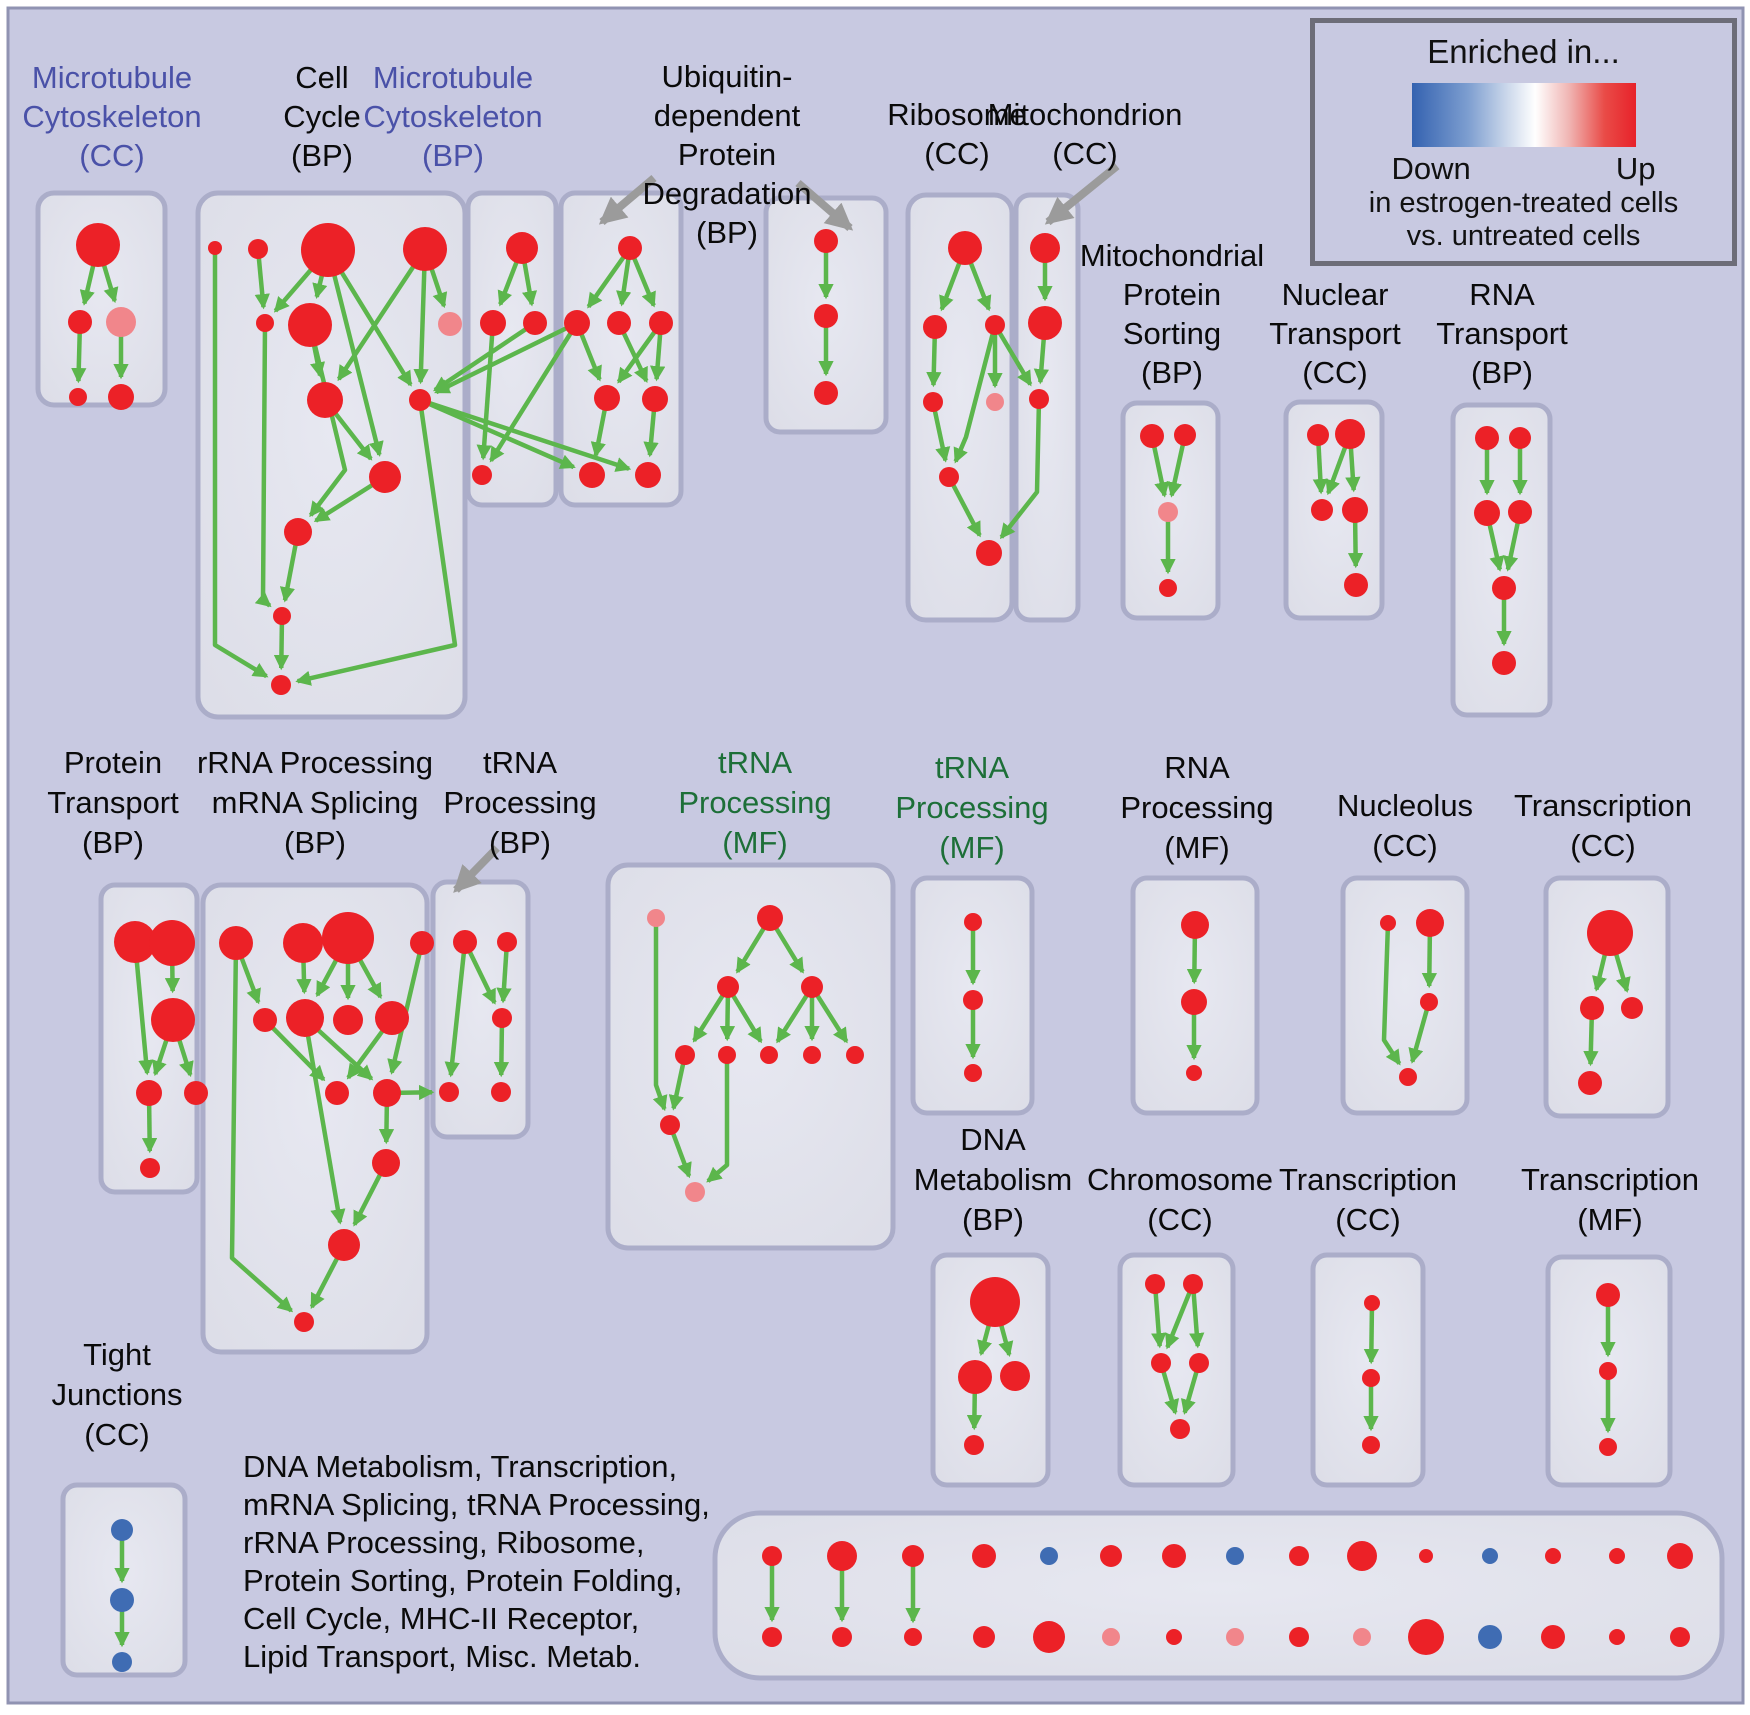  What do you see at coordinates (519, 802) in the screenshot?
I see `cluster-label-trnabp: tRNA Processing (BP)` at bounding box center [519, 802].